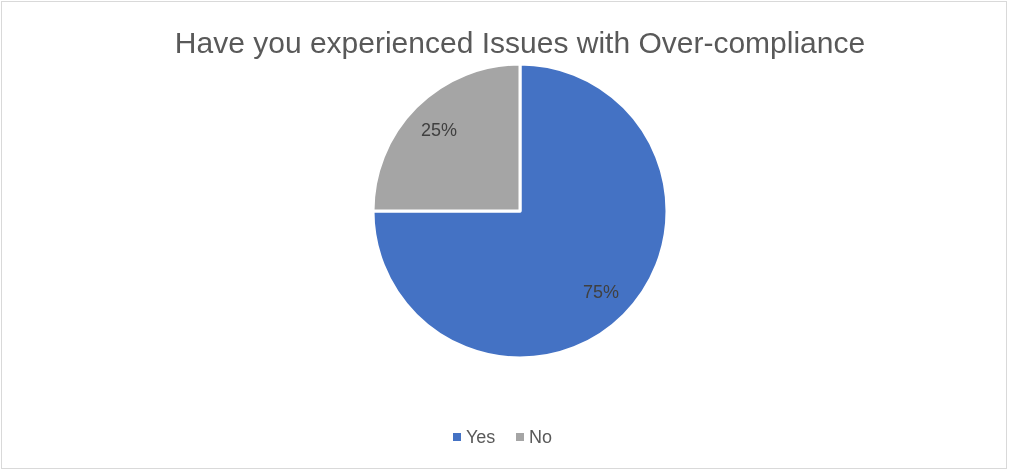 This screenshot has width=1021, height=473. Describe the element at coordinates (481, 437) in the screenshot. I see `legend-label: Yes` at that location.